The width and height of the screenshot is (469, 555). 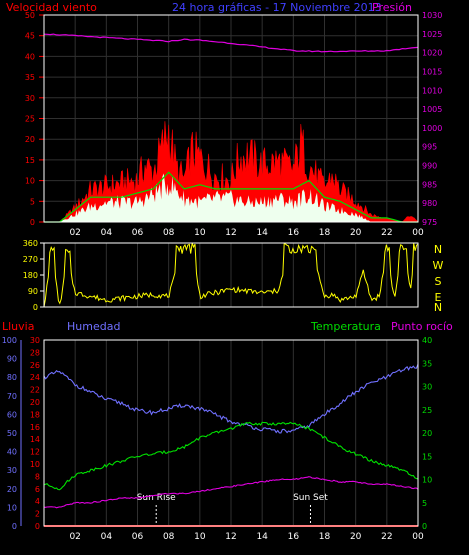 I want to click on rain-y-tick: 20, so click(x=35, y=402).